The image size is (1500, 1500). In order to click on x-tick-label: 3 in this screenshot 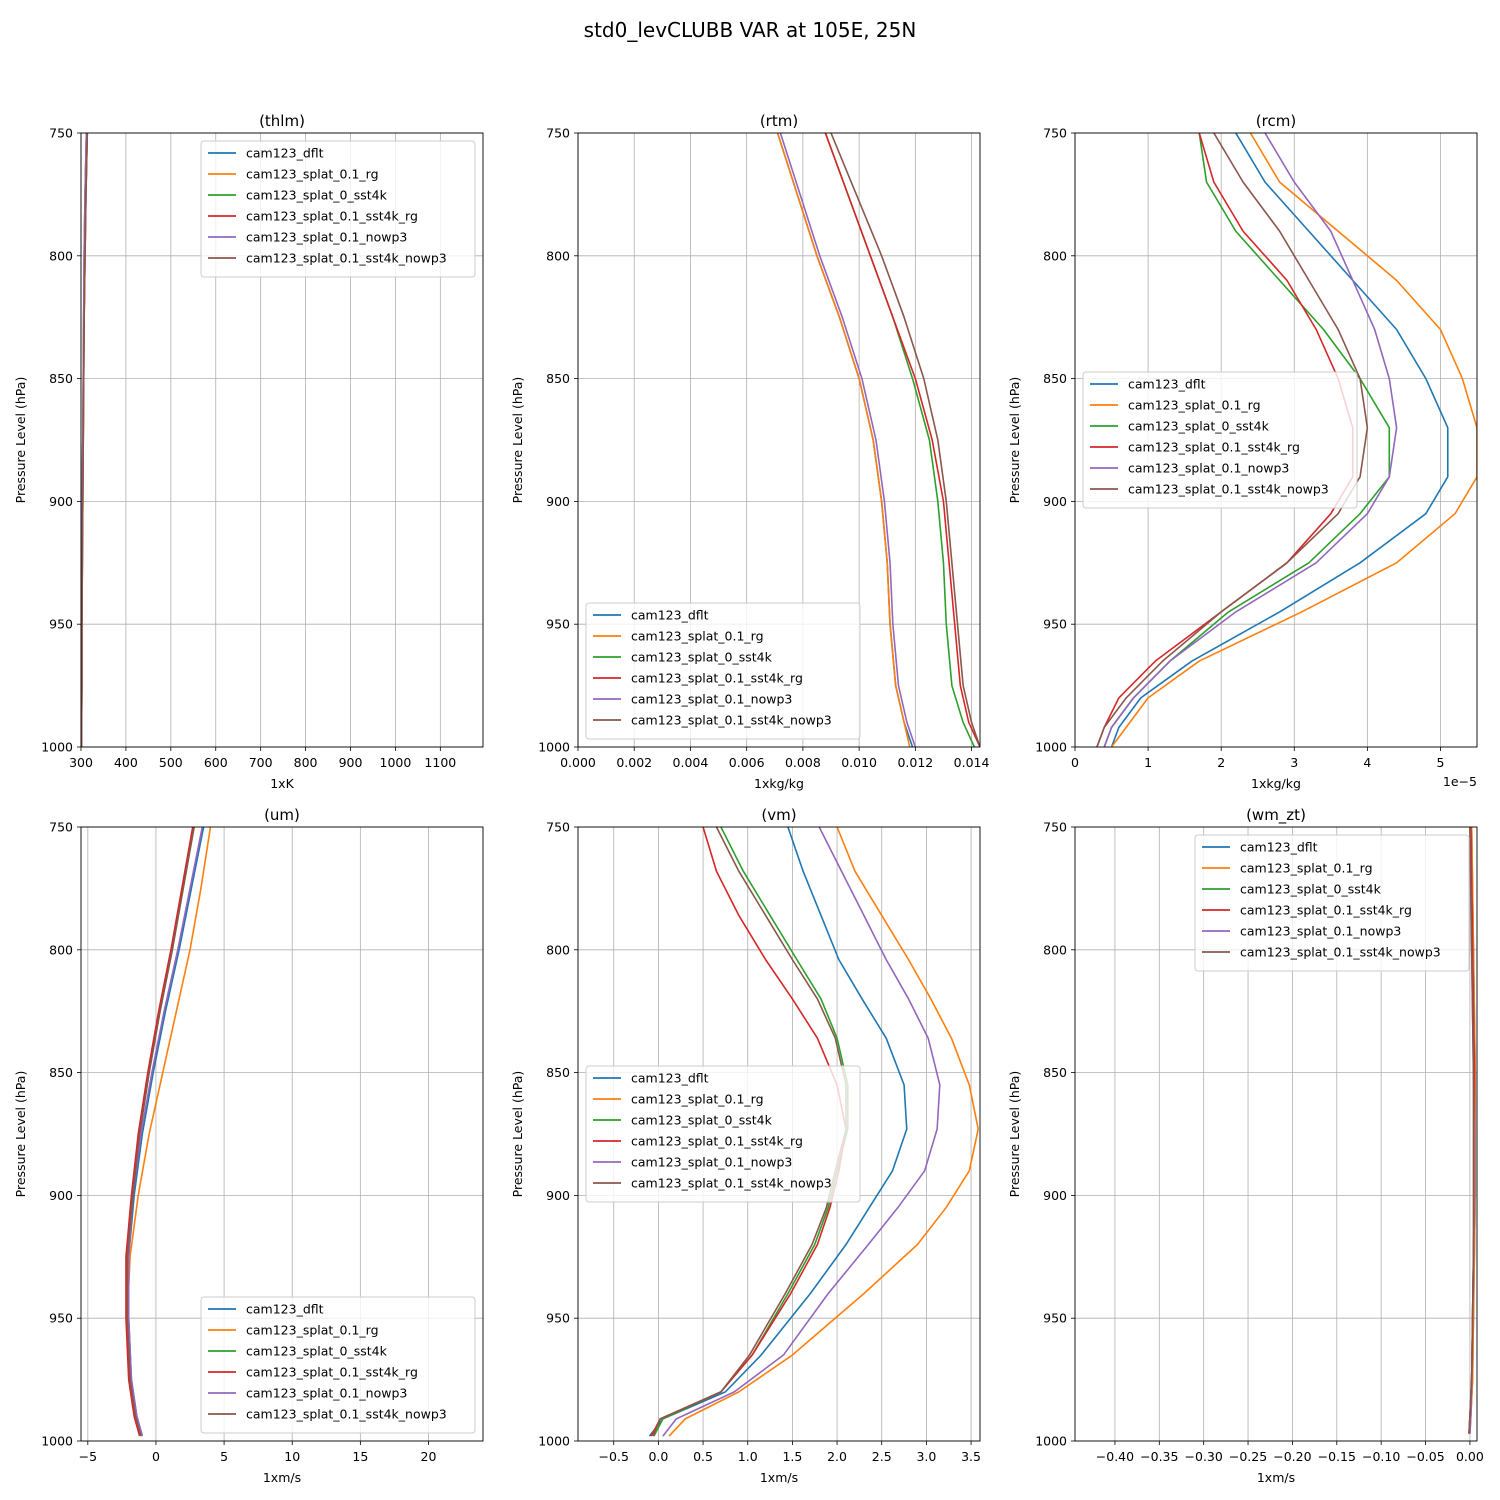, I will do `click(1294, 762)`.